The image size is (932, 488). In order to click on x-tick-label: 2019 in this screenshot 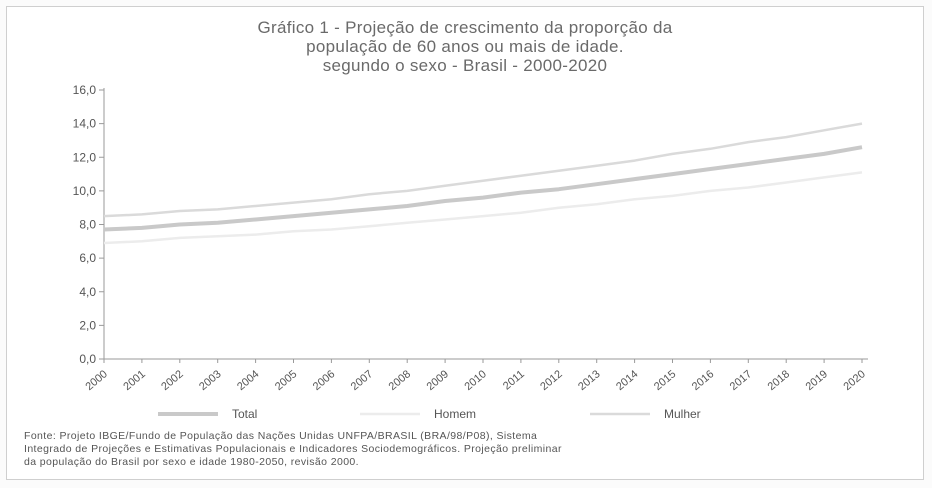, I will do `click(817, 380)`.